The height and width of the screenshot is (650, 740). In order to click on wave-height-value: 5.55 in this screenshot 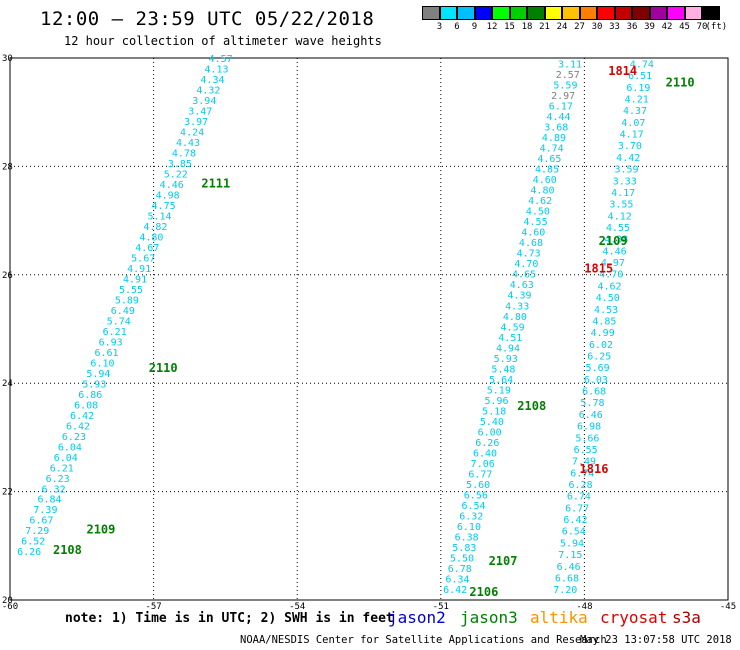, I will do `click(131, 290)`.